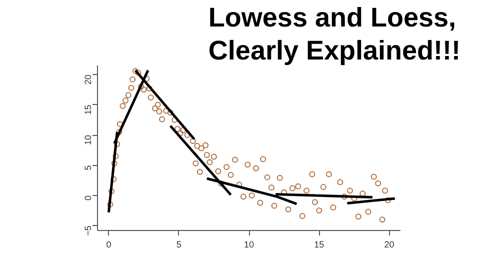 This screenshot has width=480, height=270. What do you see at coordinates (88, 79) in the screenshot?
I see `y-tick-label: 20` at bounding box center [88, 79].